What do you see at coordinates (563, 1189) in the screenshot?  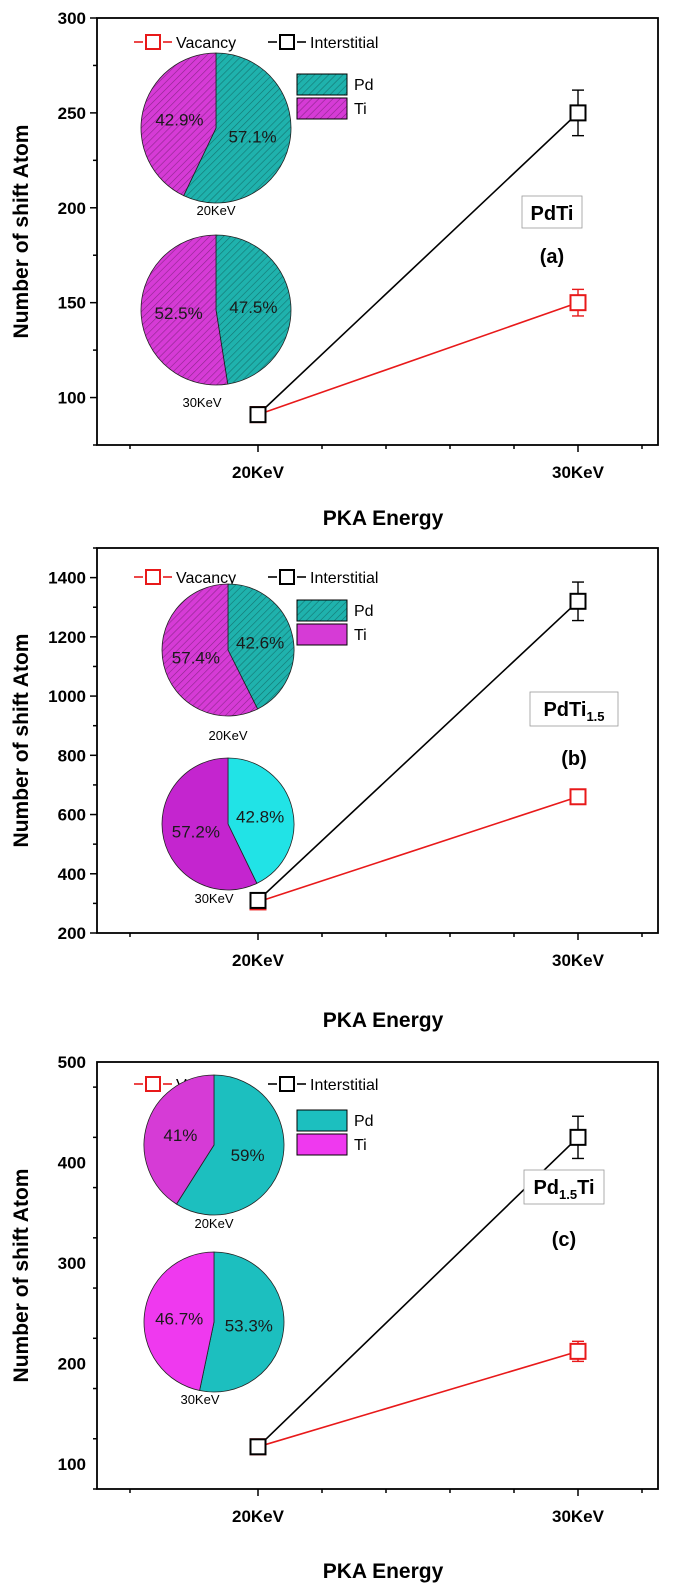 I see `material-label: Pd1.5Ti` at bounding box center [563, 1189].